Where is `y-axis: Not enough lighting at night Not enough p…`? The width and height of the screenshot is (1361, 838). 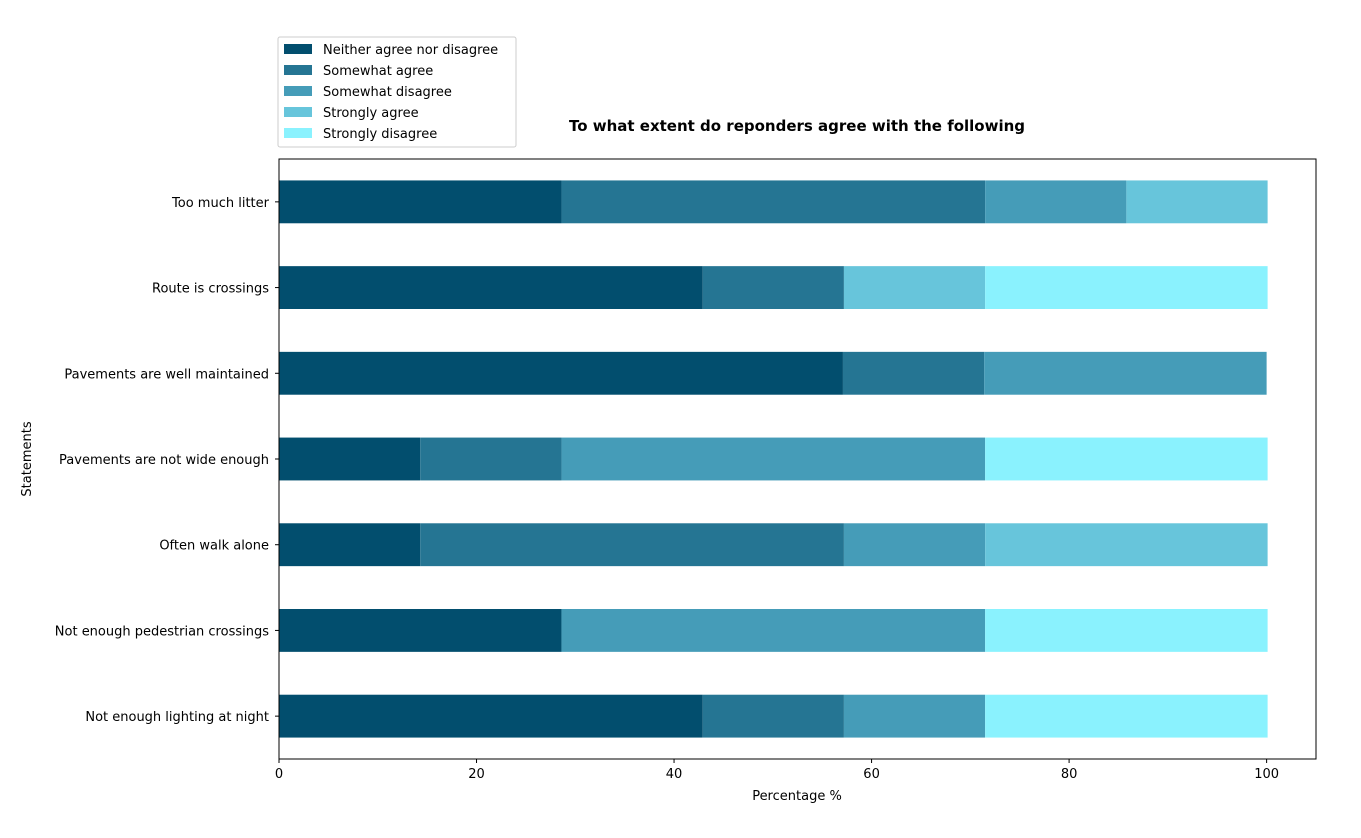 y-axis: Not enough lighting at night Not enough p… is located at coordinates (167, 460).